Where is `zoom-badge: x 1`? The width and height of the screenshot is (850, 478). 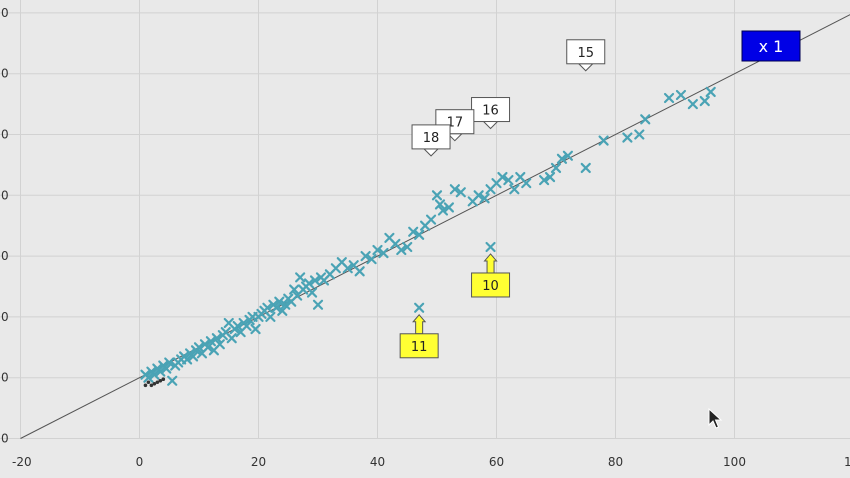
zoom-badge: x 1 is located at coordinates (771, 46).